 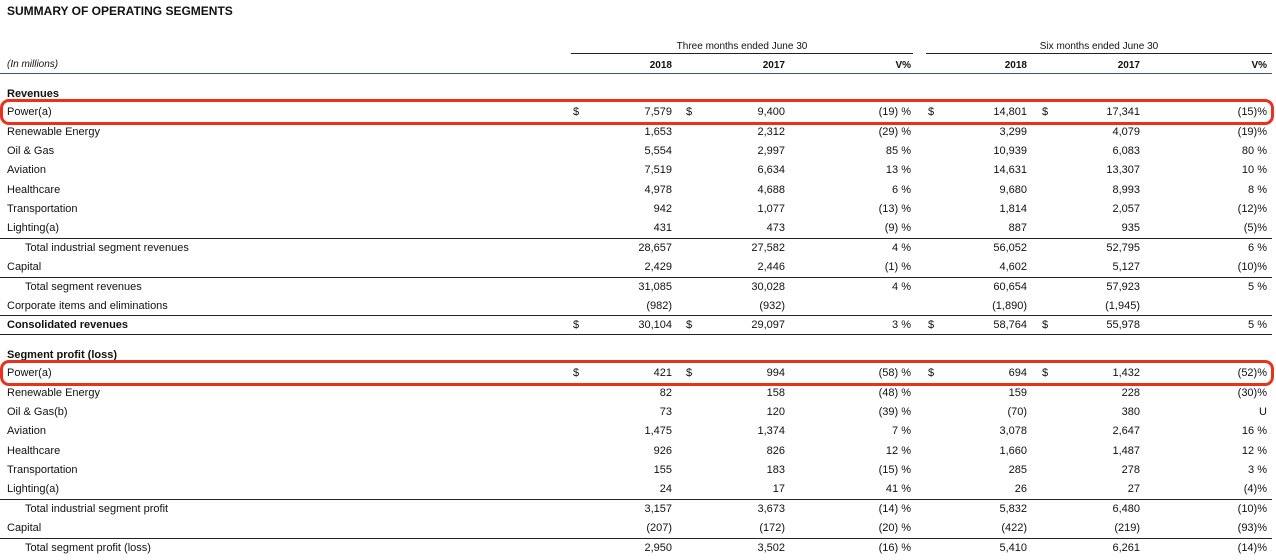 What do you see at coordinates (1255, 489) in the screenshot?
I see `cell: (4)%` at bounding box center [1255, 489].